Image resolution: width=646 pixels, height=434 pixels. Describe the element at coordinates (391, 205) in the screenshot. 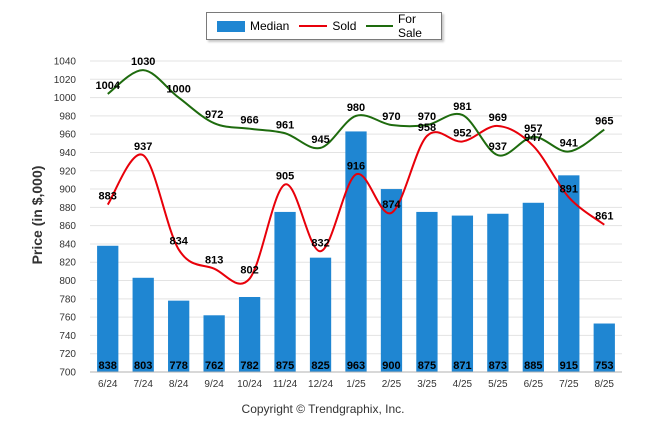

I see `sold-data-label: 874` at that location.